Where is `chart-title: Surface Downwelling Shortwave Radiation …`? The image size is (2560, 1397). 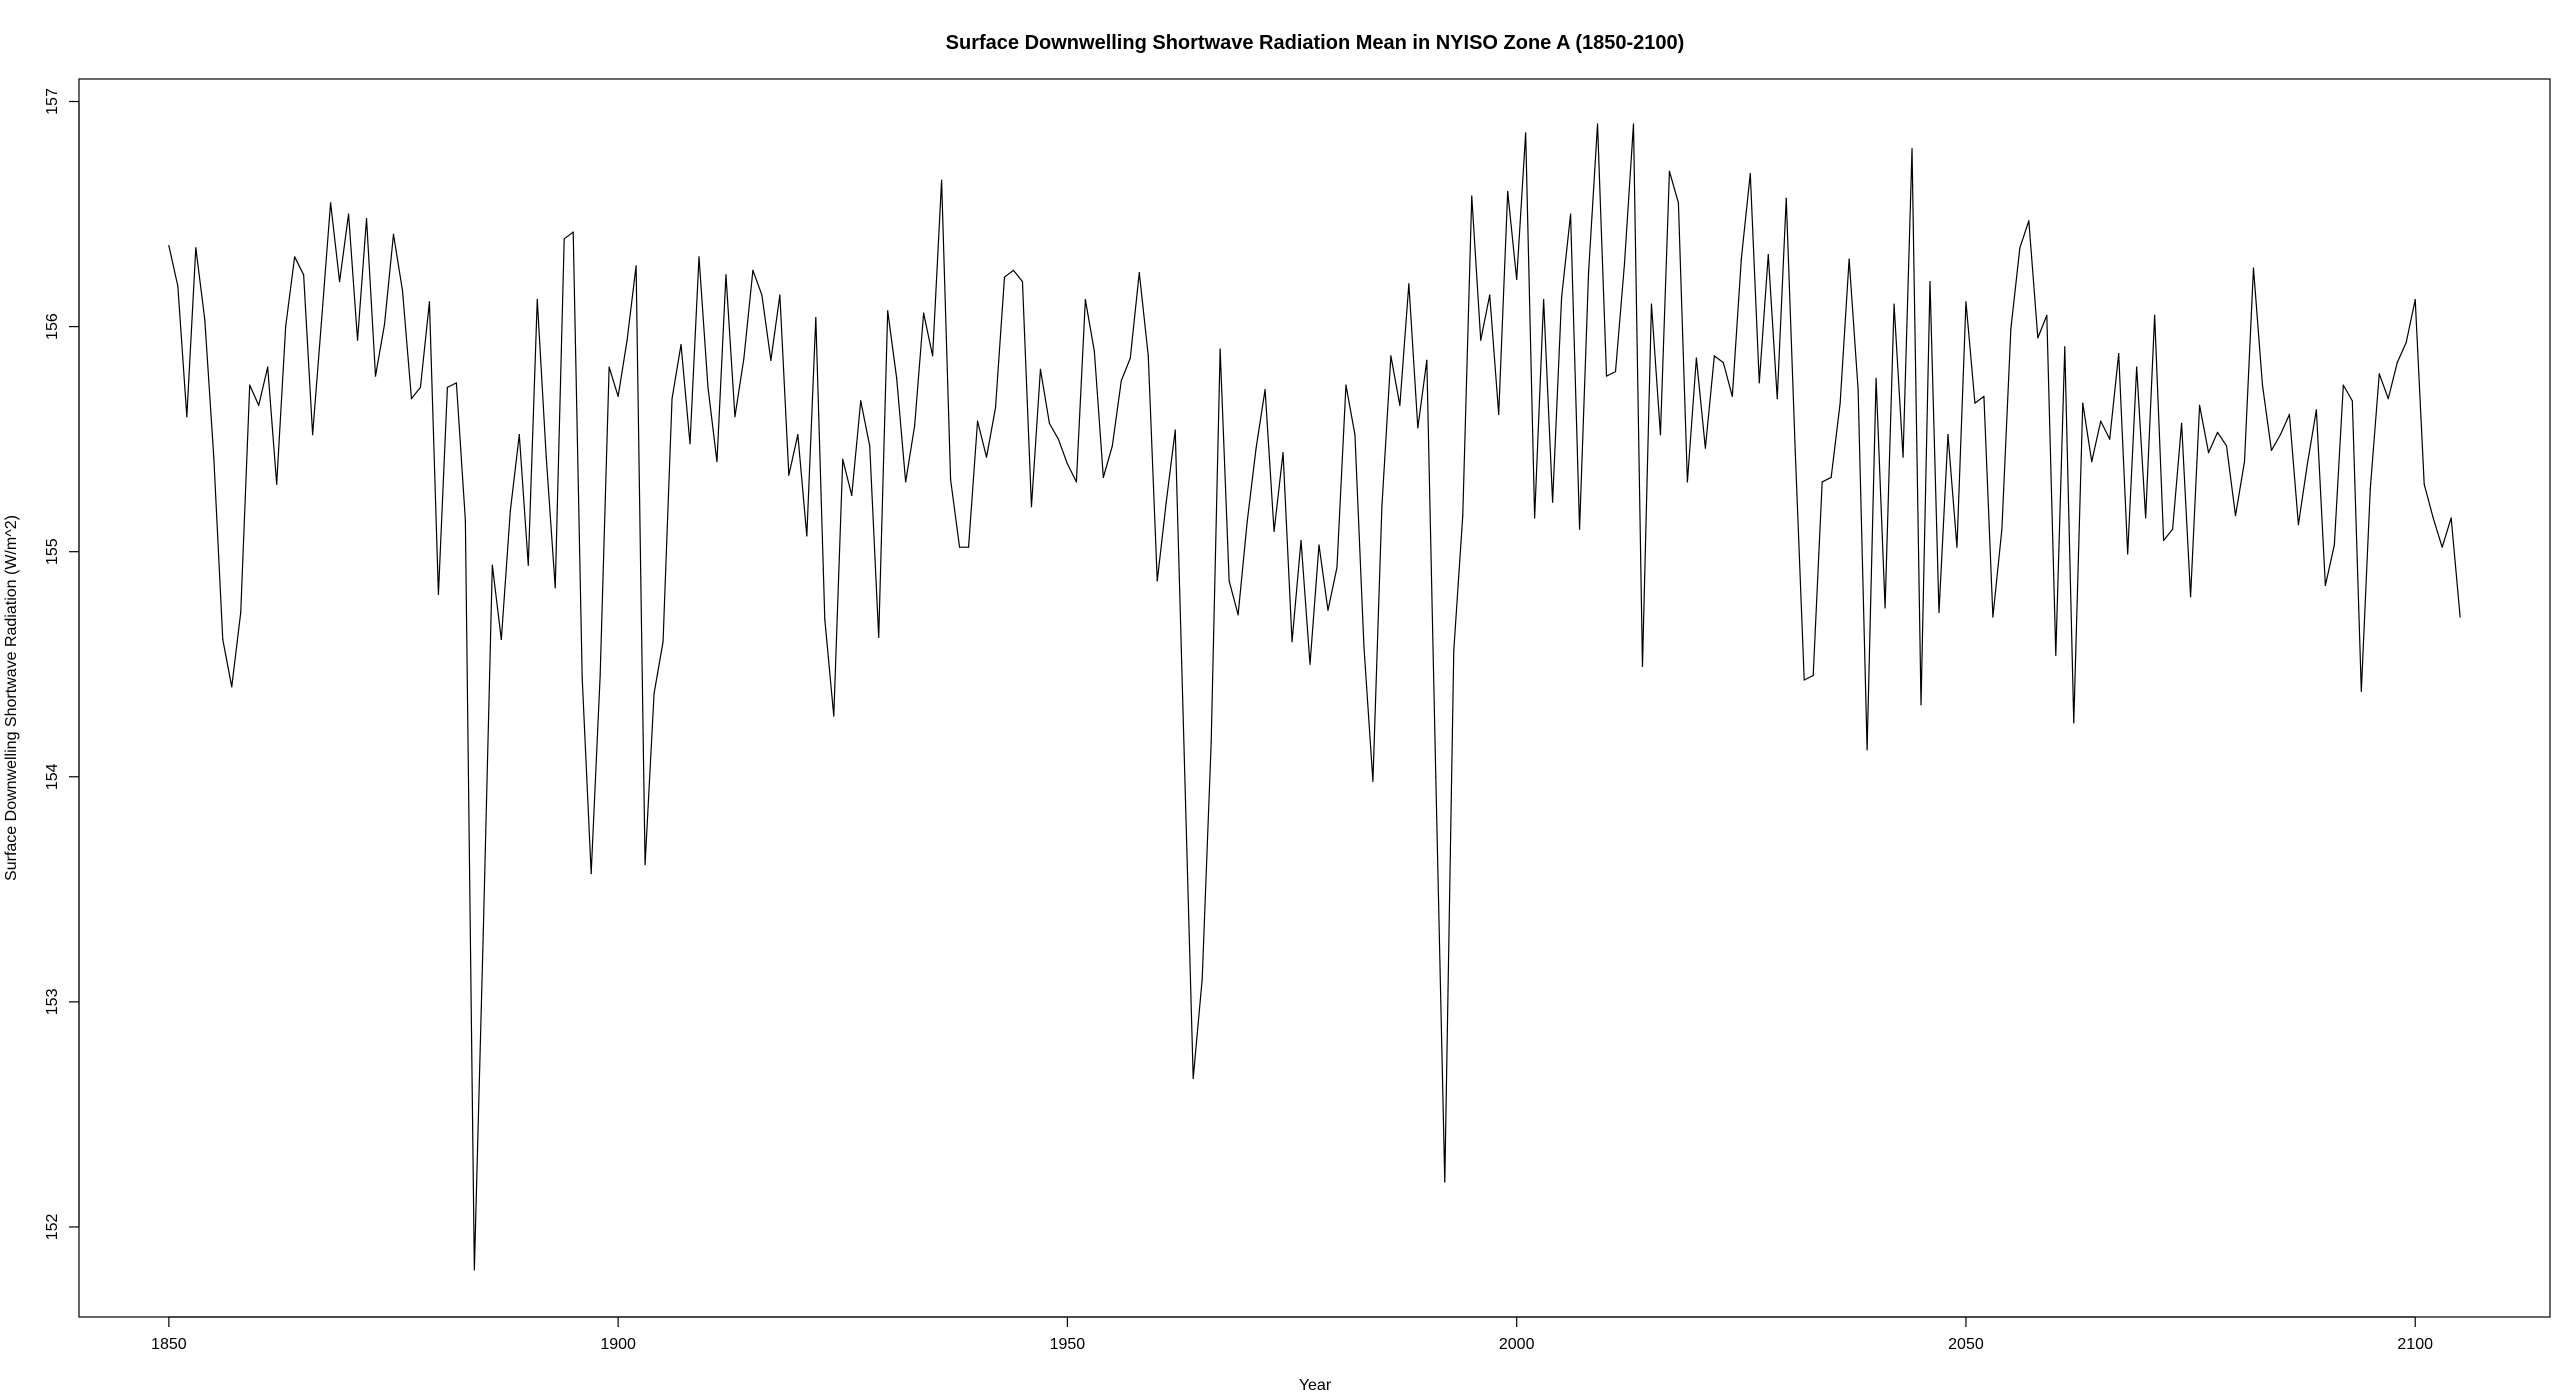 chart-title: Surface Downwelling Shortwave Radiation … is located at coordinates (1315, 43).